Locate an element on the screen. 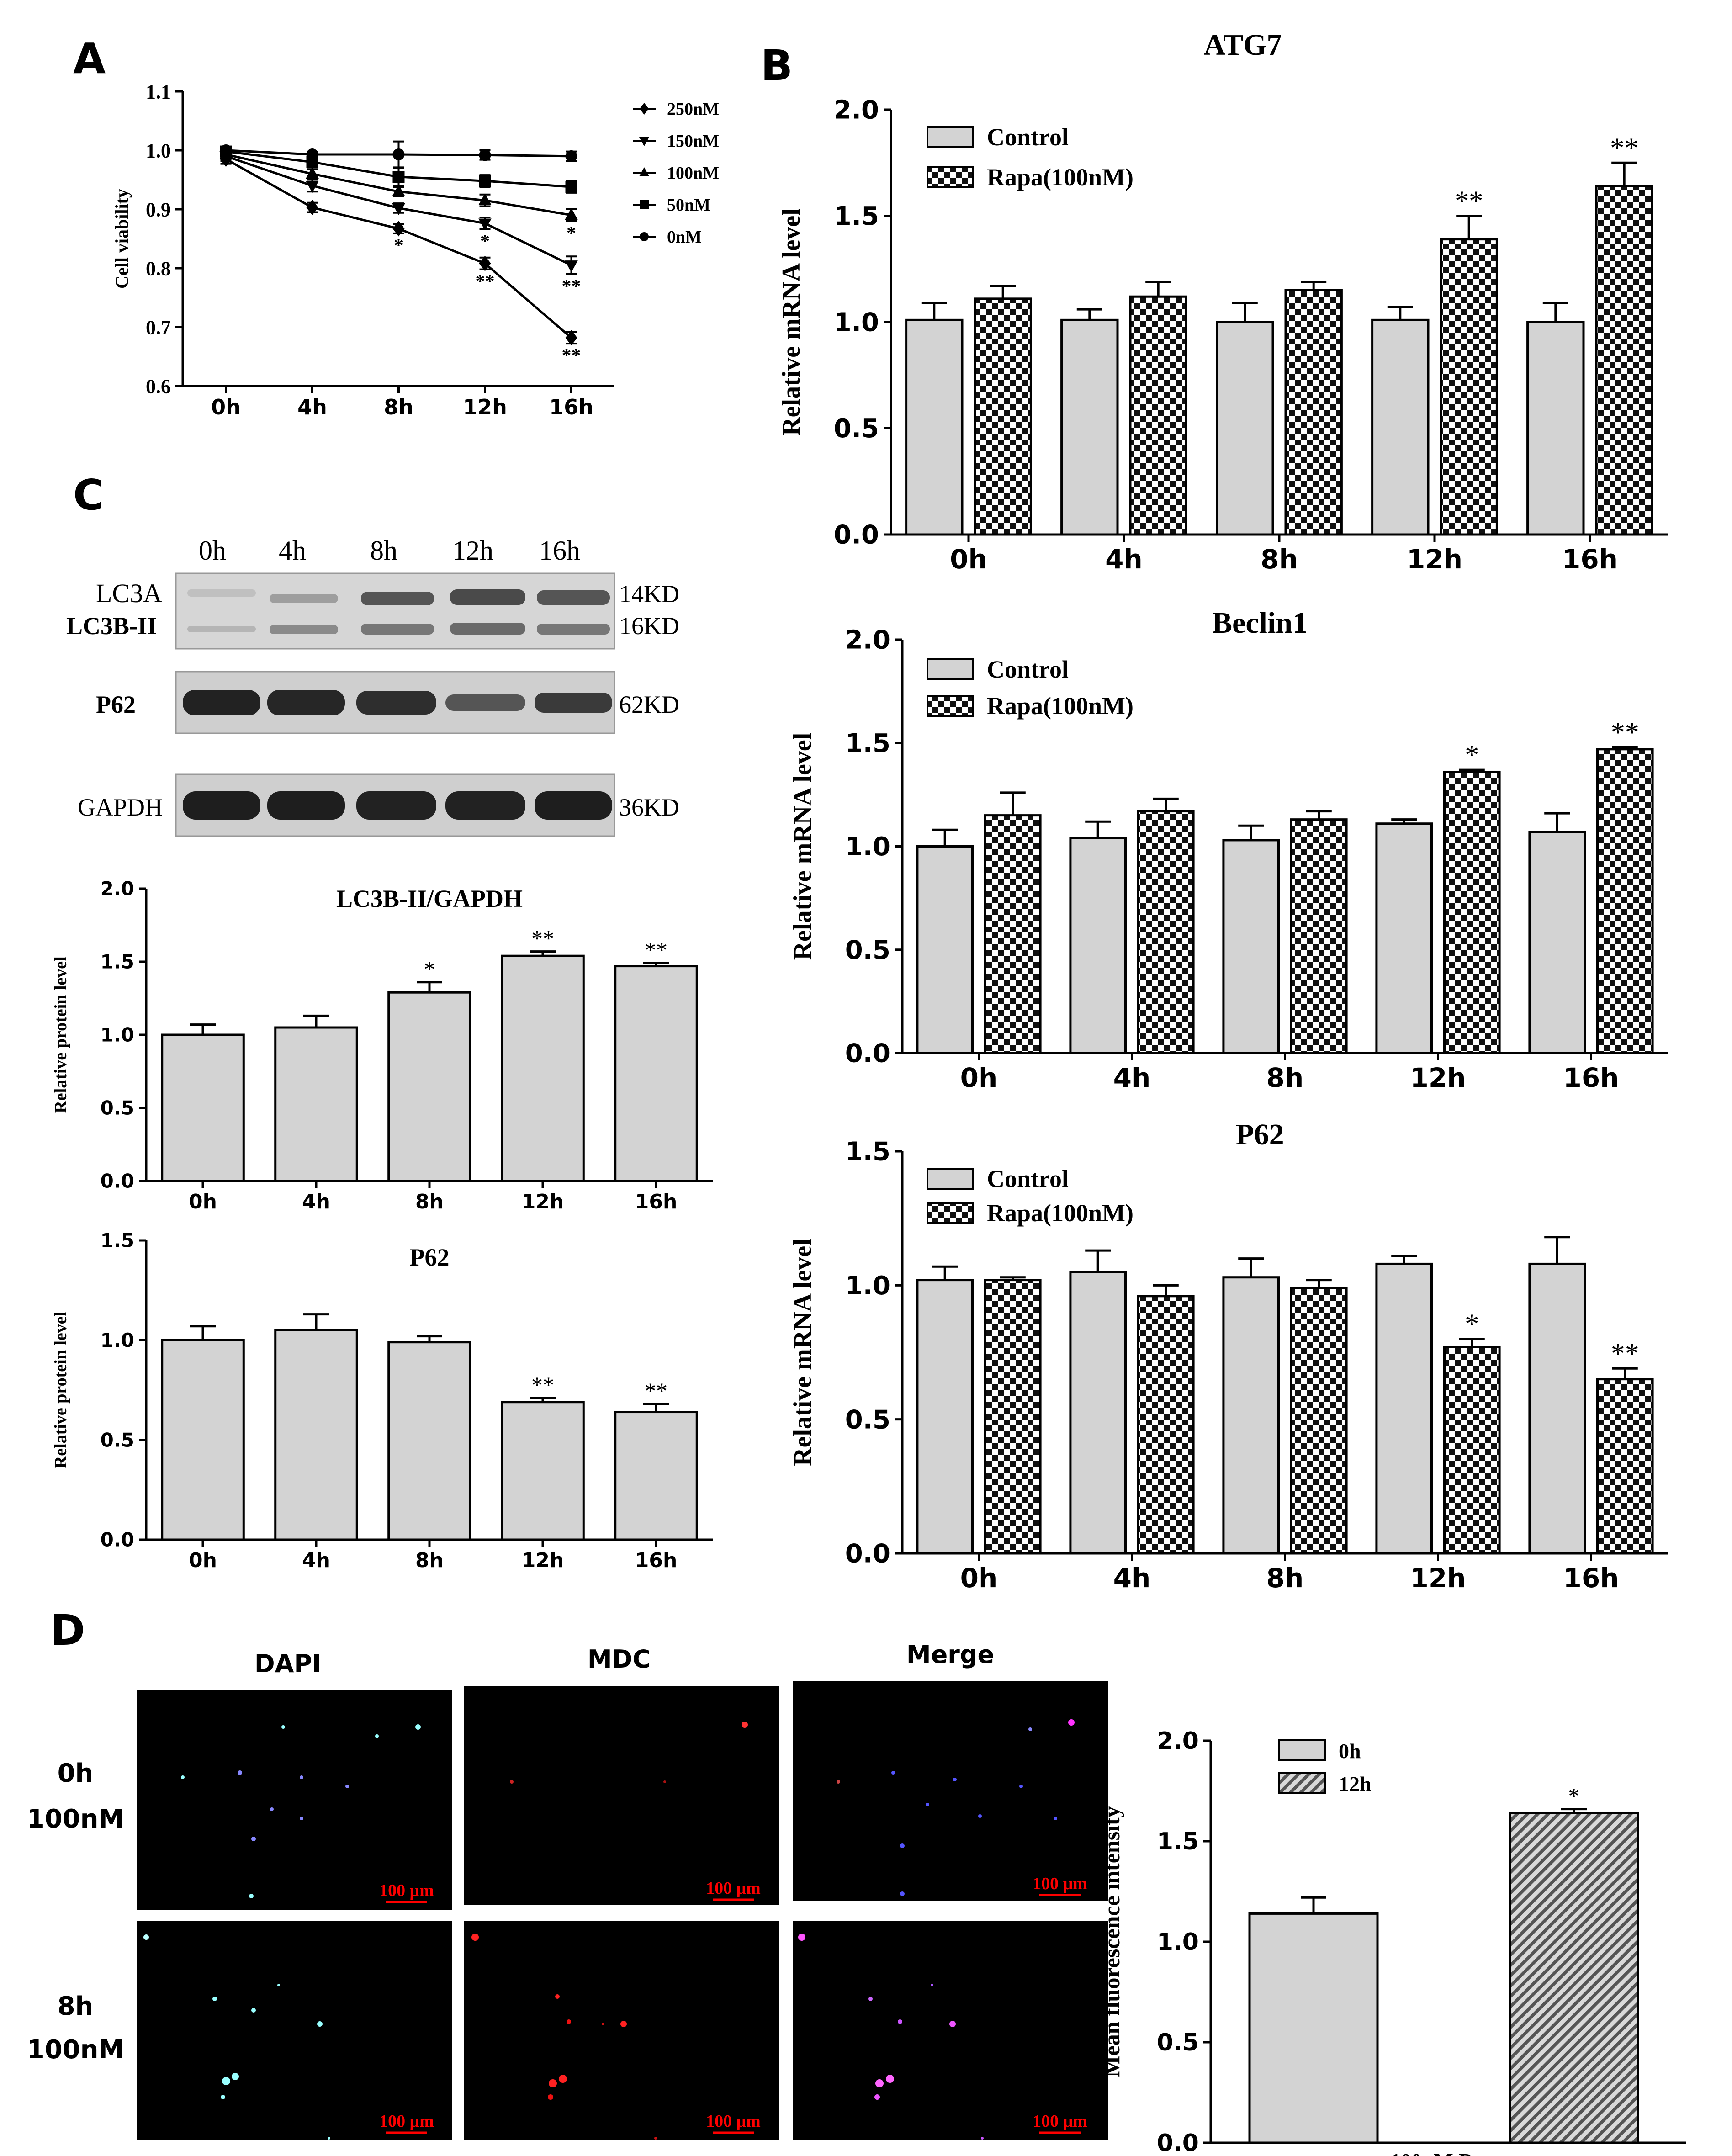 The width and height of the screenshot is (1732, 2156). chart-title: Beclin1 is located at coordinates (1260, 623).